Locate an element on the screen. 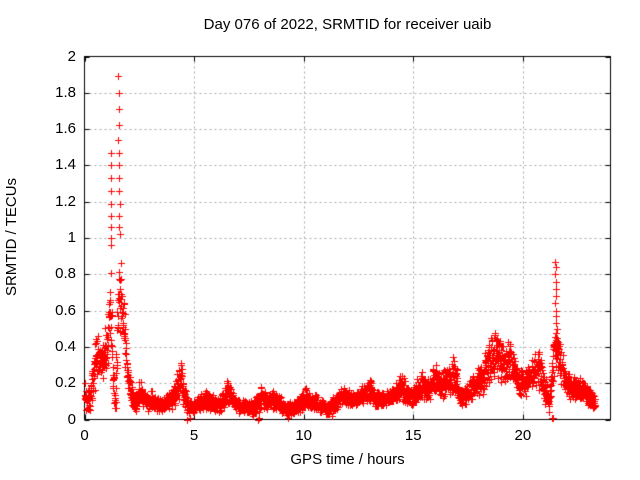 The width and height of the screenshot is (640, 480). y-tick-label: 1 is located at coordinates (71, 237).